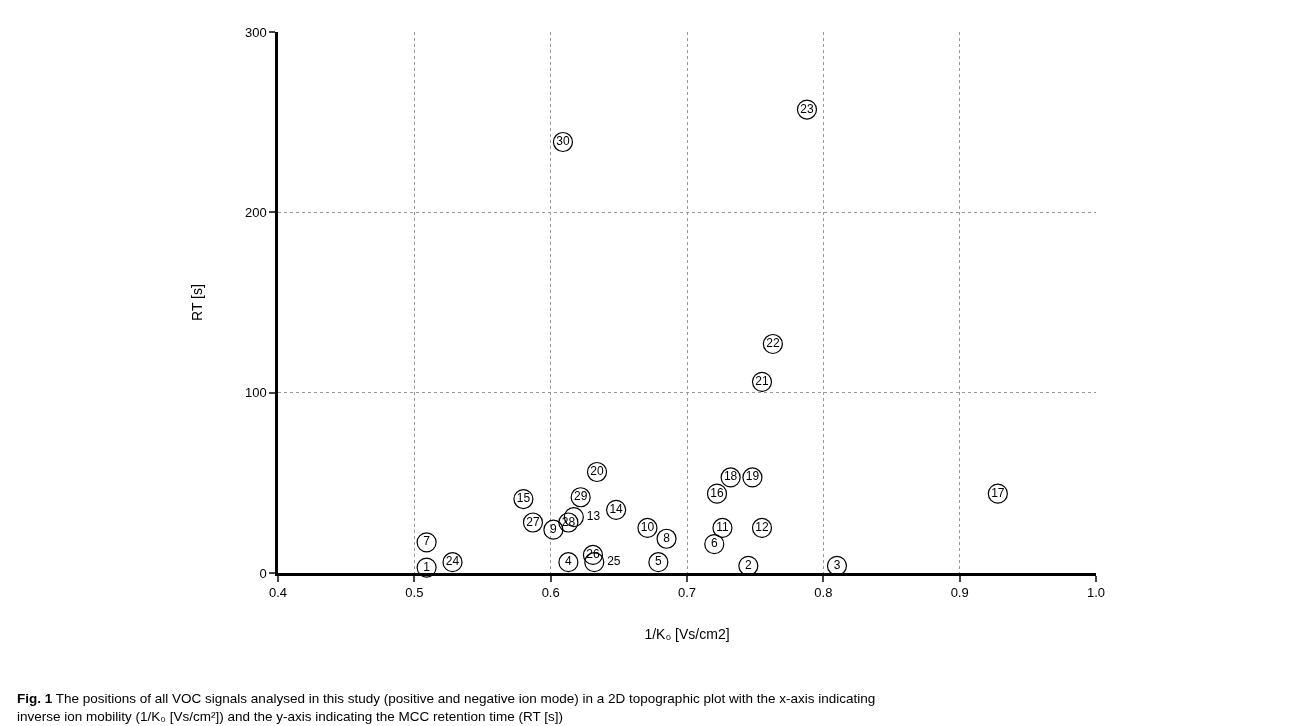 Image resolution: width=1290 pixels, height=726 pixels. What do you see at coordinates (255, 393) in the screenshot?
I see `y-tick-label: 100` at bounding box center [255, 393].